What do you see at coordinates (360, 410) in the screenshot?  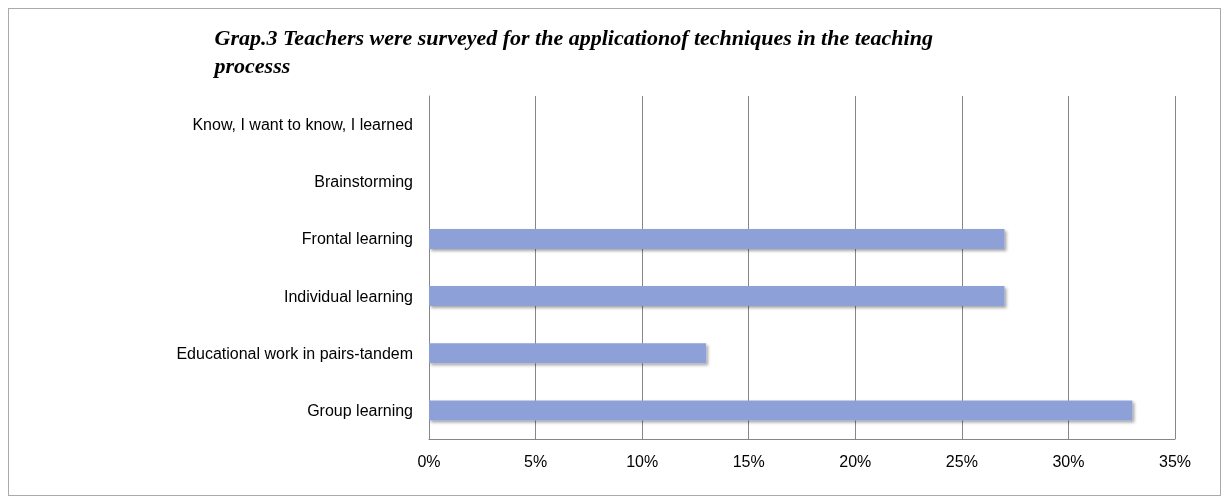 I see `y-tick-label: Group learning` at bounding box center [360, 410].